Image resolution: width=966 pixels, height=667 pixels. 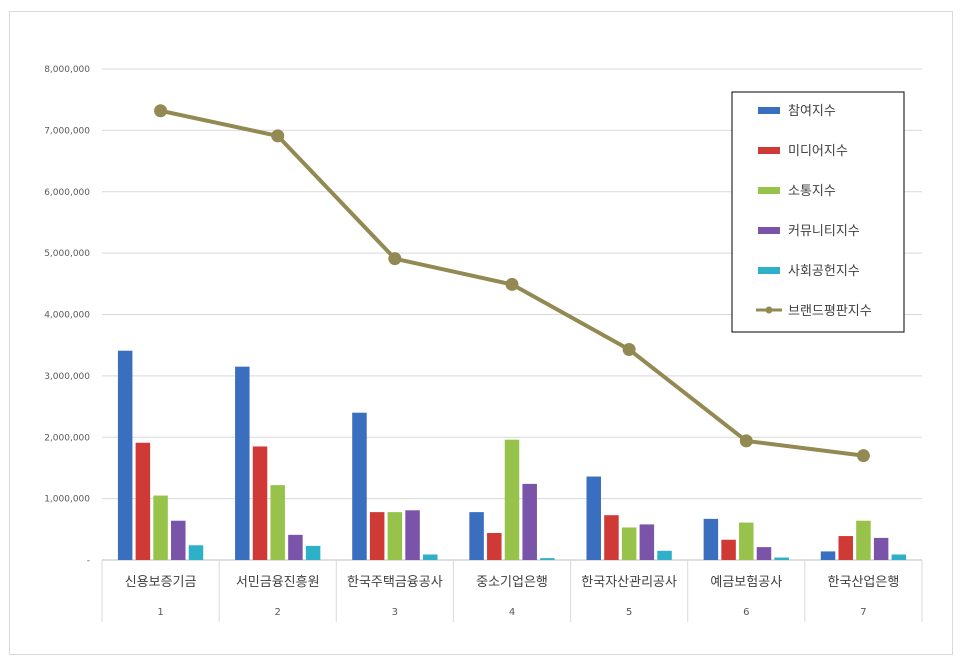 What do you see at coordinates (67, 438) in the screenshot?
I see `y-tick-label: 2,000,000` at bounding box center [67, 438].